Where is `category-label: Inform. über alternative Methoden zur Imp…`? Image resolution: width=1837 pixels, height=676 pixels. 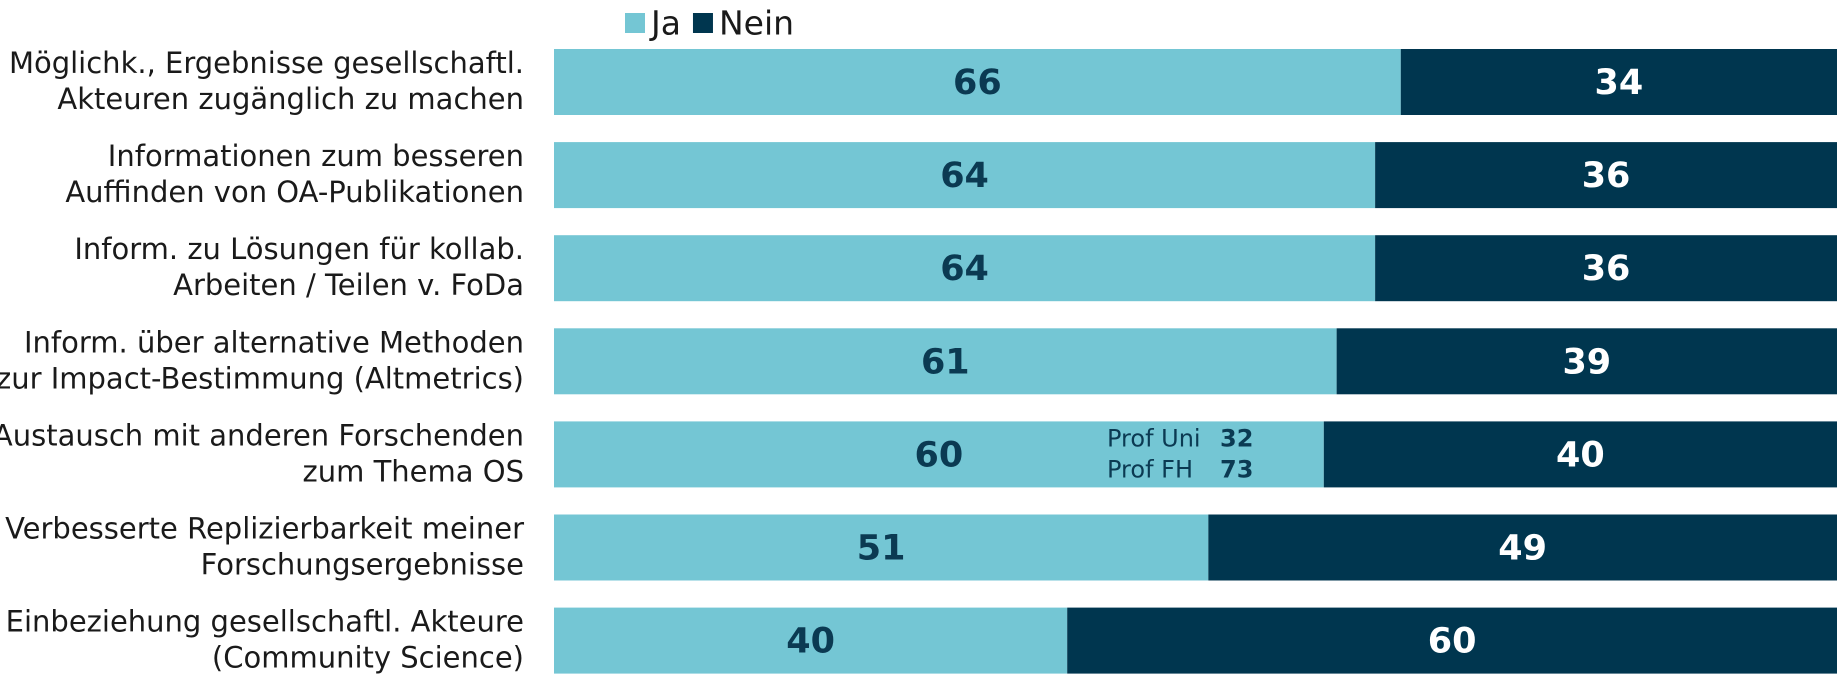
category-label: Inform. über alternative Methoden zur Imp… is located at coordinates (262, 360).